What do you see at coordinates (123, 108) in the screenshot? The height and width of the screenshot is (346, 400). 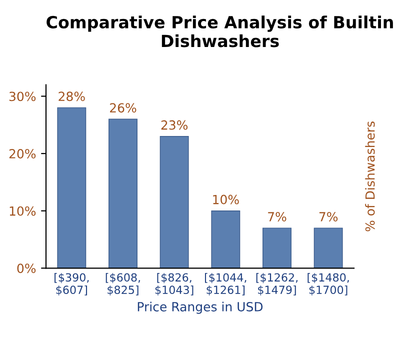 I see `data-label: 26%` at bounding box center [123, 108].